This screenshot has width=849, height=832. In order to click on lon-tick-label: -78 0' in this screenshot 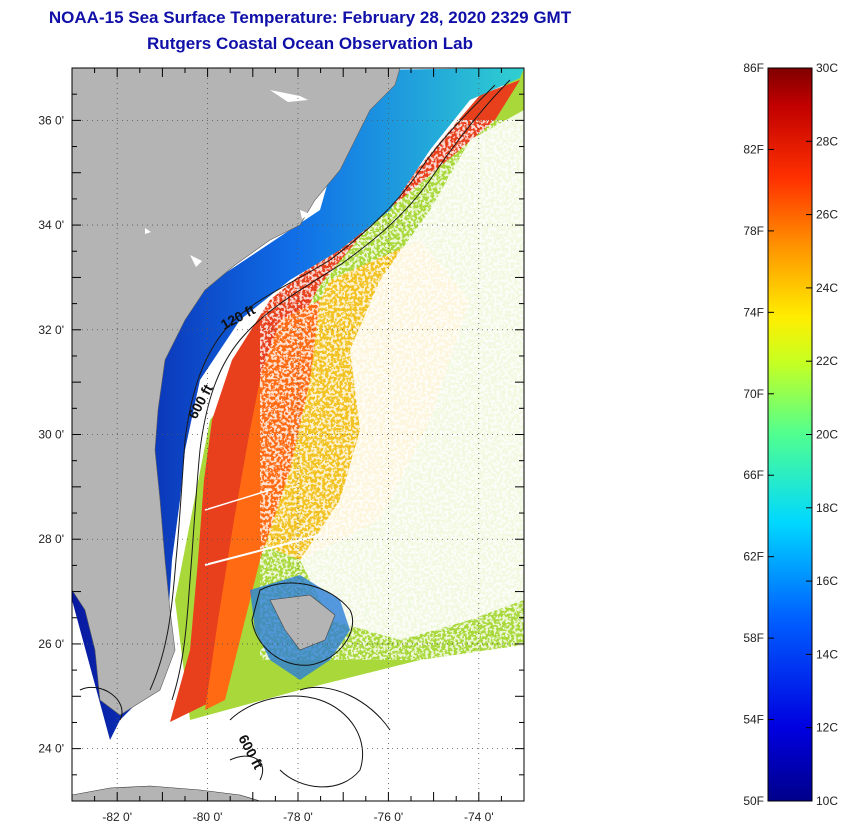, I will do `click(298, 817)`.